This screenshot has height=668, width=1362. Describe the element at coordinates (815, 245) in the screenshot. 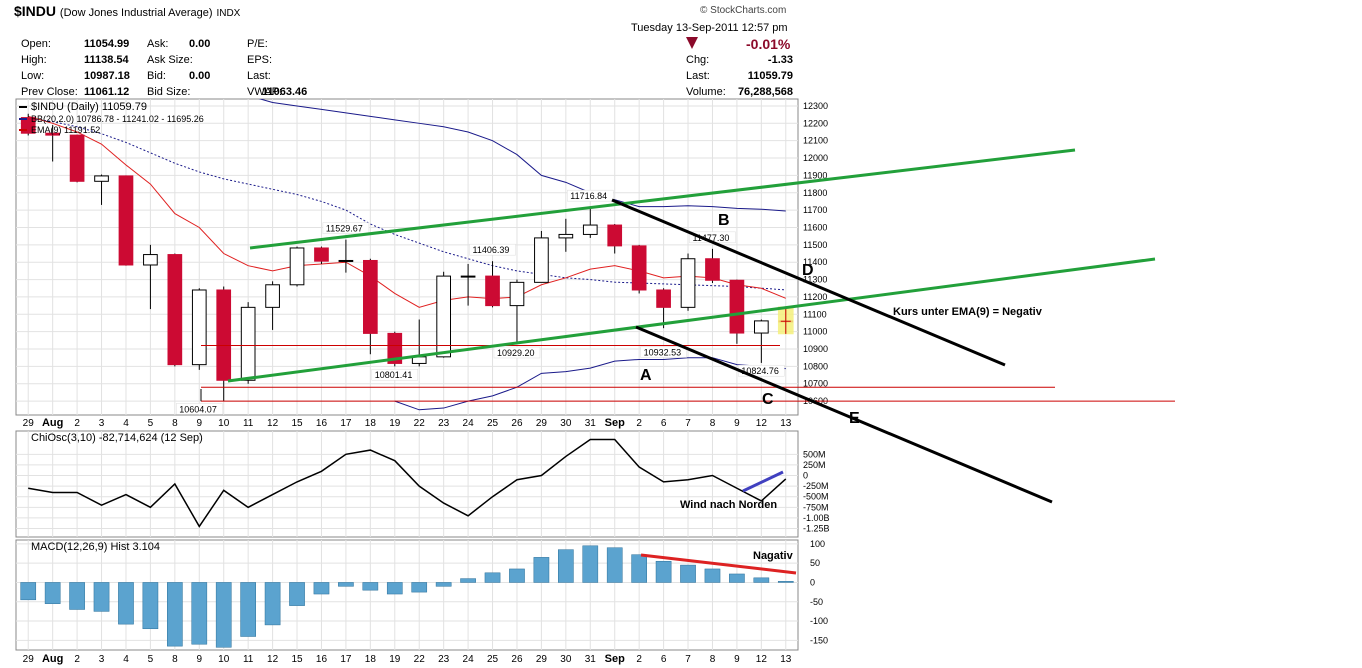

I see `price-tick-label: 11500` at that location.